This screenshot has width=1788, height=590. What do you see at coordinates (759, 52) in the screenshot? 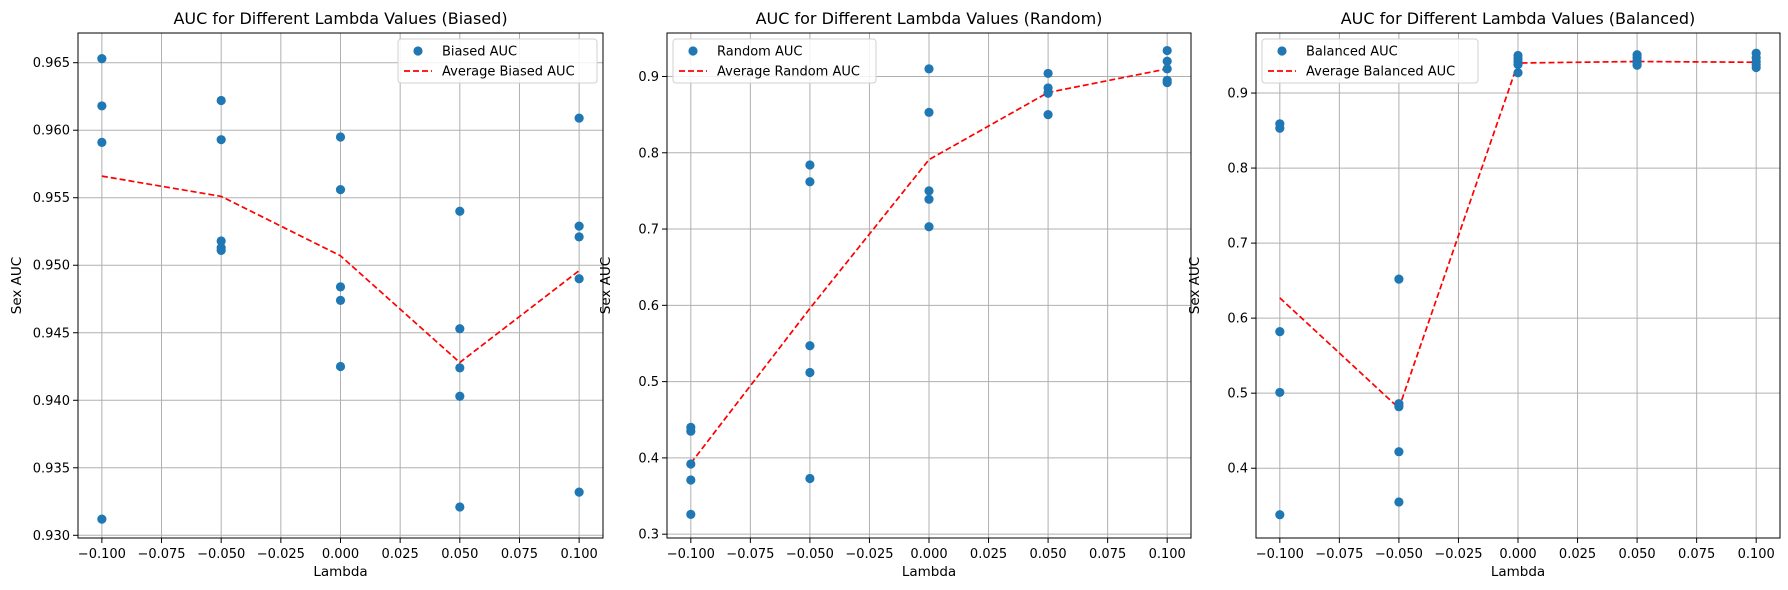
I see `legend-label: Random AUC` at bounding box center [759, 52].